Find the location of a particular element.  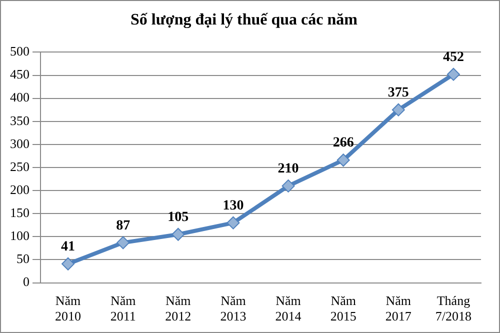

y-tick-label: 450 is located at coordinates (20, 74).